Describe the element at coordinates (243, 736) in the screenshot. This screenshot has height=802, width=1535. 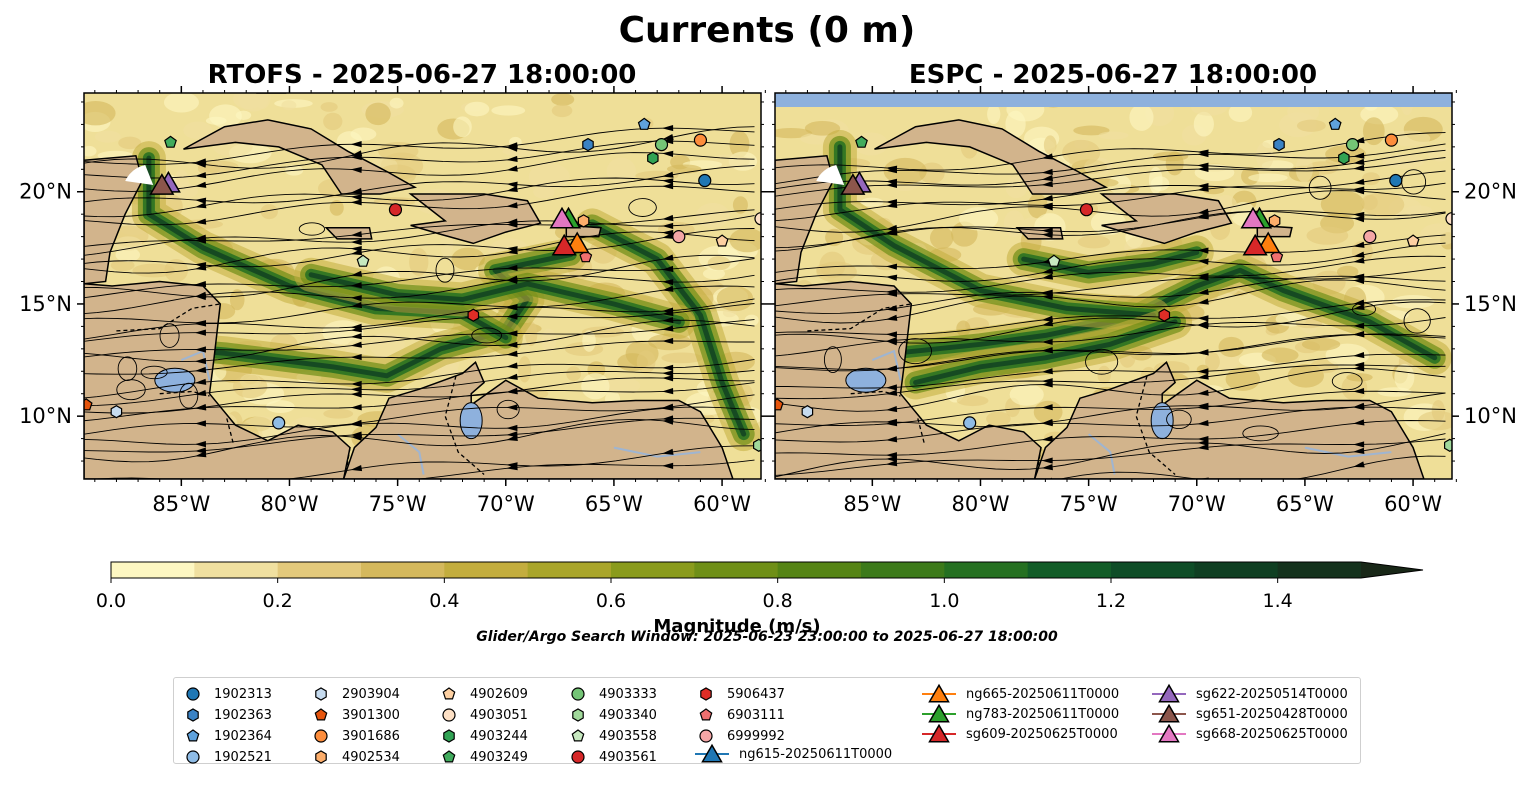
I see `legend-label: 1902364` at that location.